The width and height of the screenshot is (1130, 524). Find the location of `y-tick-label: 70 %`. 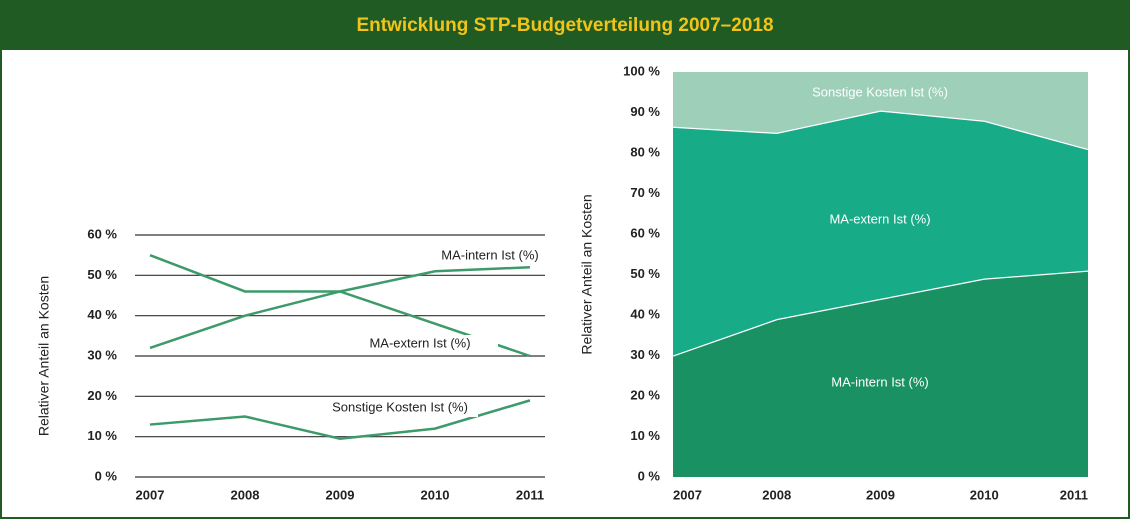

y-tick-label: 70 % is located at coordinates (645, 192).